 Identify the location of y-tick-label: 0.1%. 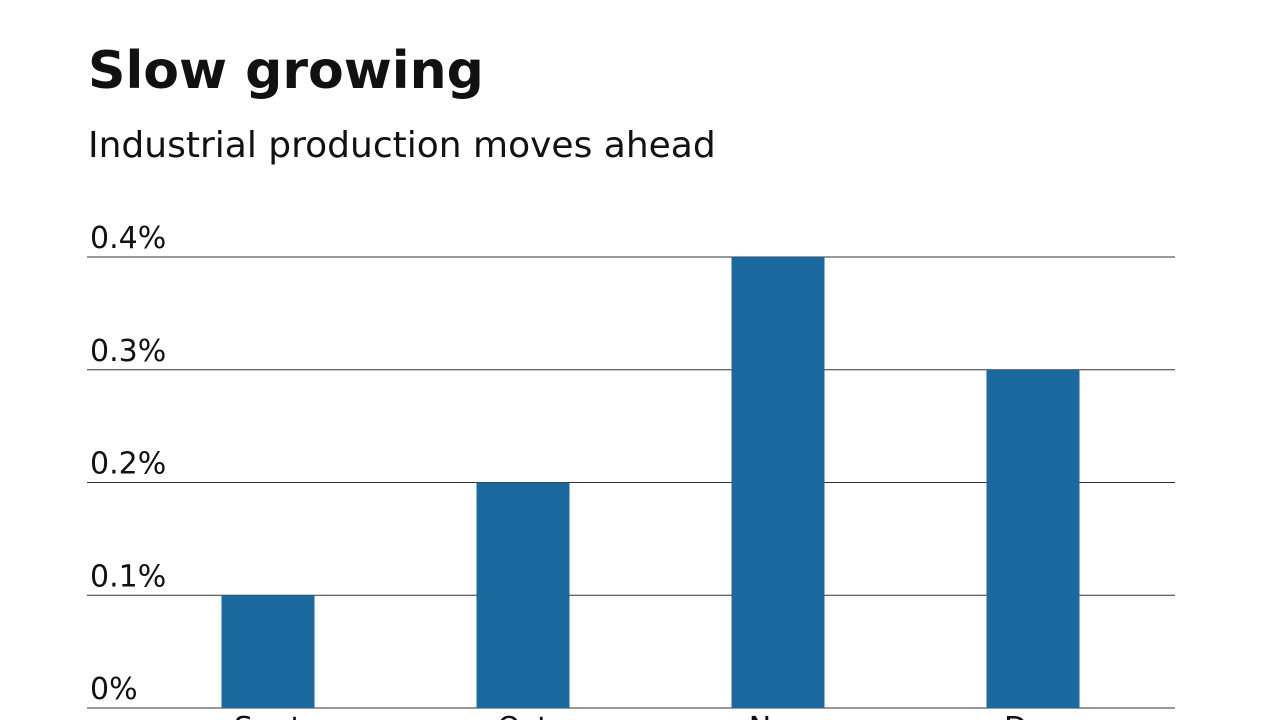
(128, 576).